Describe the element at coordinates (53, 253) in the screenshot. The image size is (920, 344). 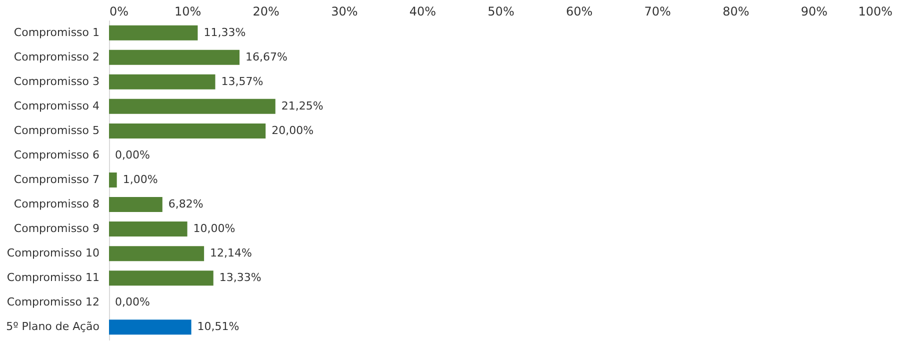
I see `y-tick-label: Compromisso 10` at that location.